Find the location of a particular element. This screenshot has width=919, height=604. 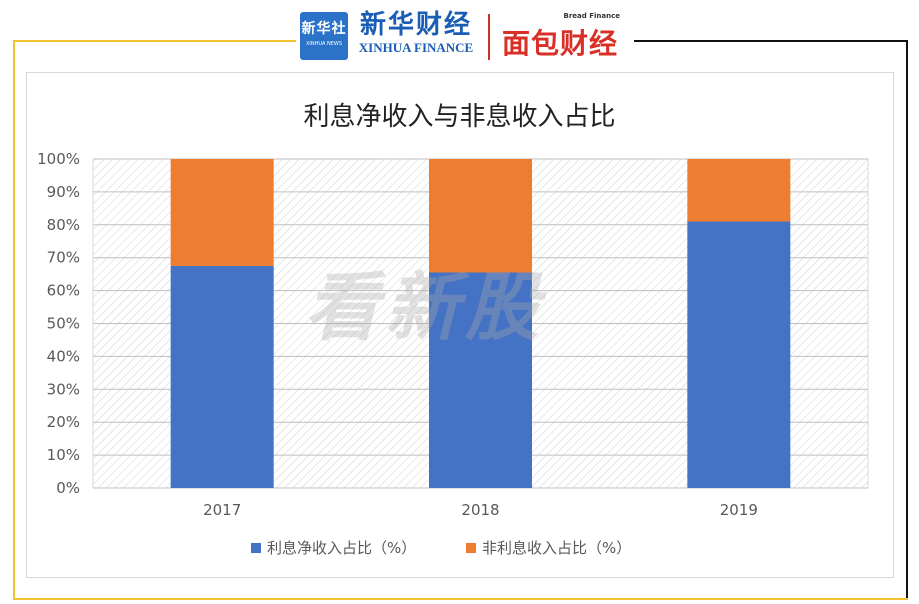

x-tick-label: 2018 is located at coordinates (480, 510).